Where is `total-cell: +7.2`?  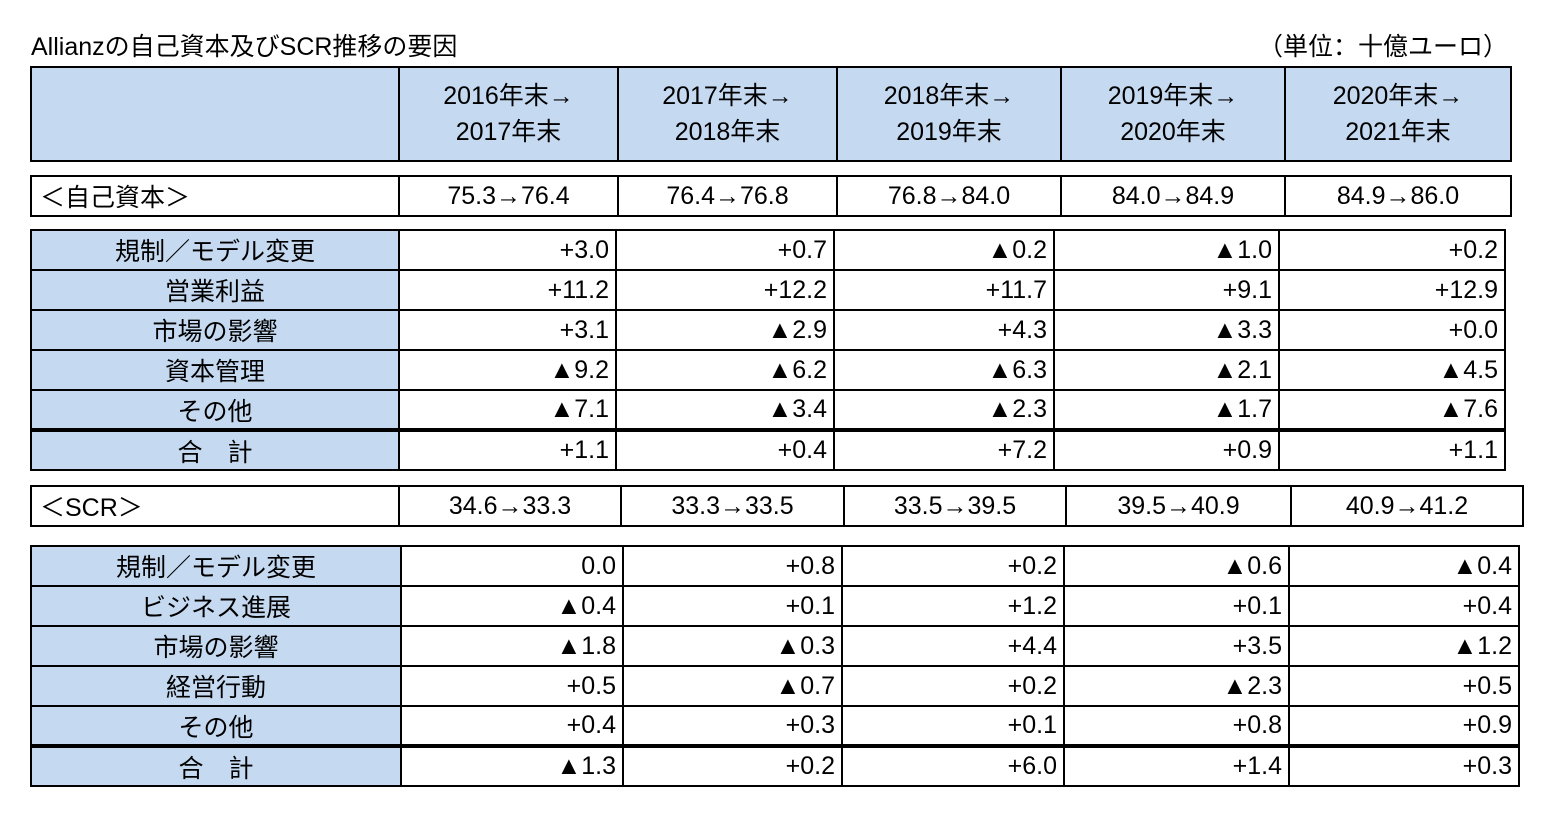 total-cell: +7.2 is located at coordinates (944, 449).